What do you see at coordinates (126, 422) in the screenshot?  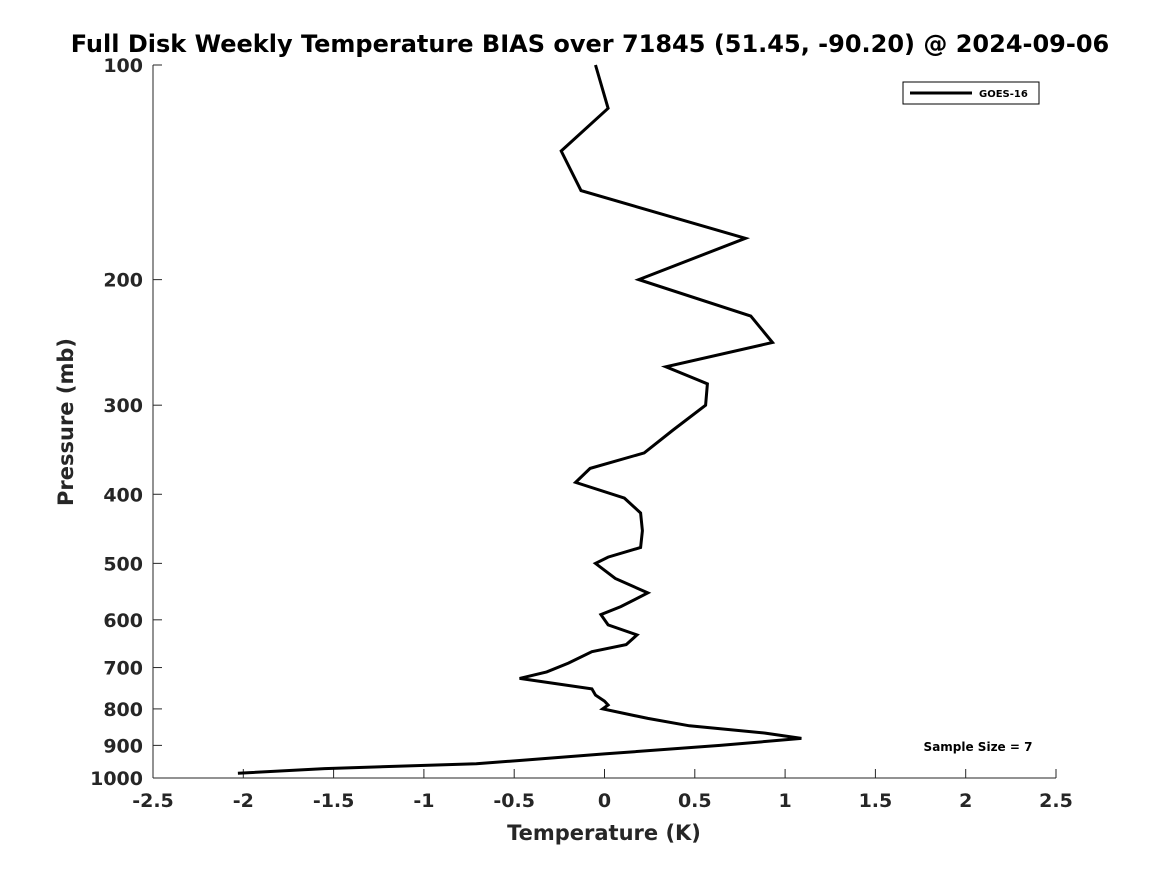 I see `y-axis-ticks: 100 200 300 400 500 600 700 800 900 1000` at bounding box center [126, 422].